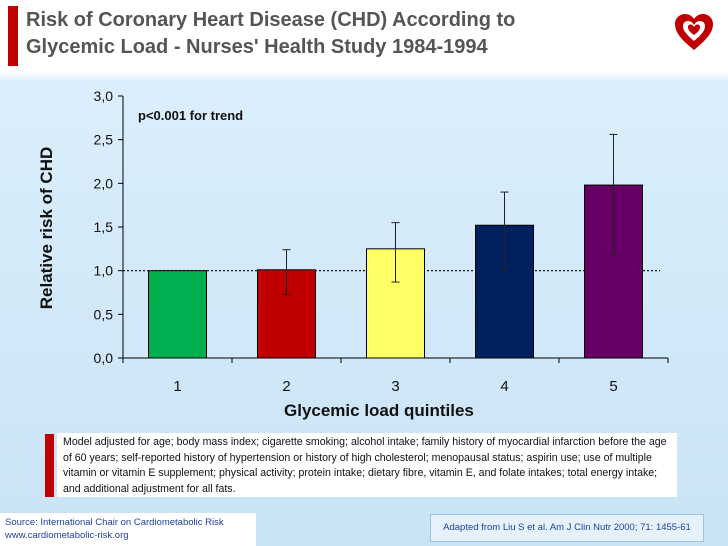 This screenshot has width=728, height=546. What do you see at coordinates (104, 358) in the screenshot?
I see `y-tick-label: 0,0` at bounding box center [104, 358].